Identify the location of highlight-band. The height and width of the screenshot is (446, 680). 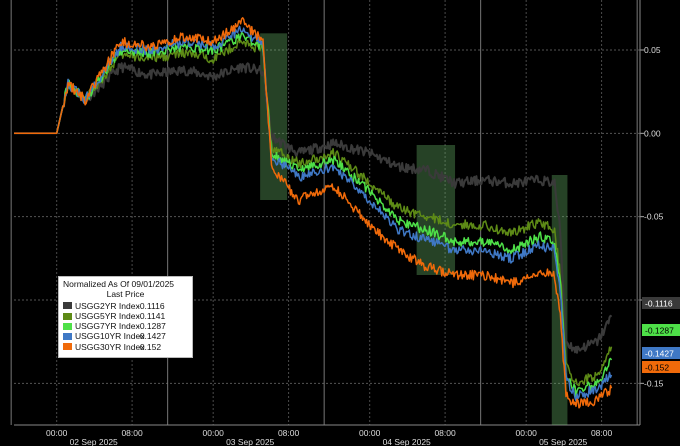
(436, 210).